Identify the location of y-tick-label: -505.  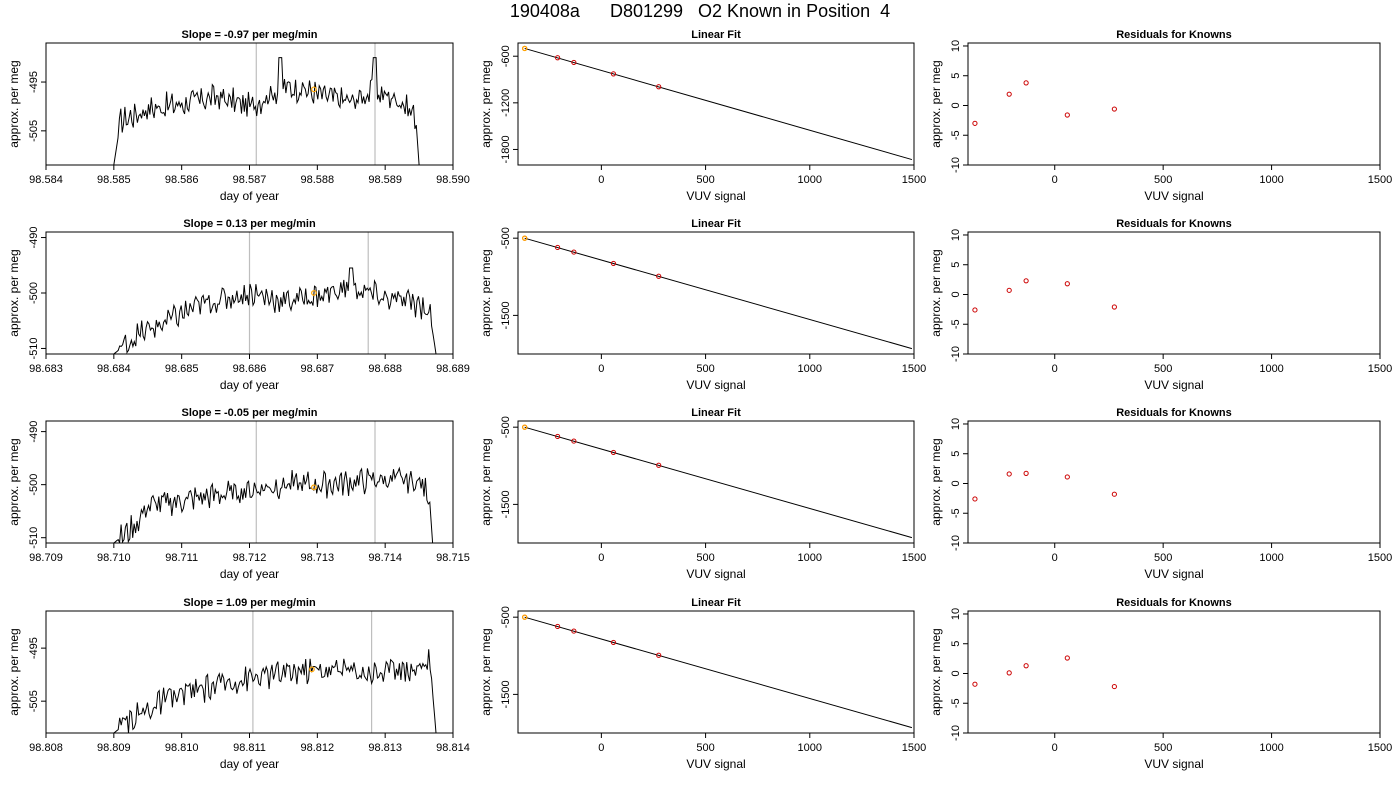
(34, 701).